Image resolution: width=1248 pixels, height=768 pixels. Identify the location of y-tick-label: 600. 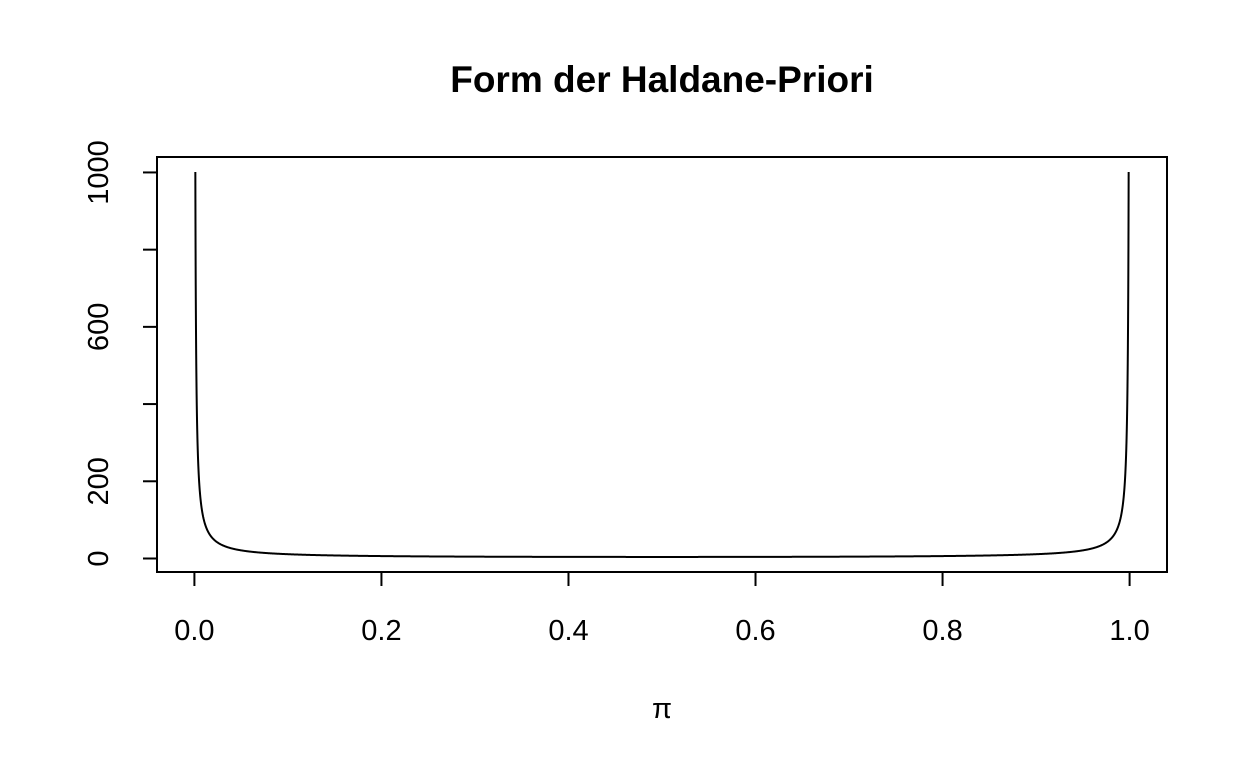
(99, 327).